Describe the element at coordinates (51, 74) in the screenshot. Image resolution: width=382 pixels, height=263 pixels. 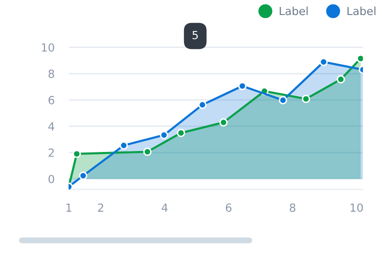
I see `y-tick-label: 8` at that location.